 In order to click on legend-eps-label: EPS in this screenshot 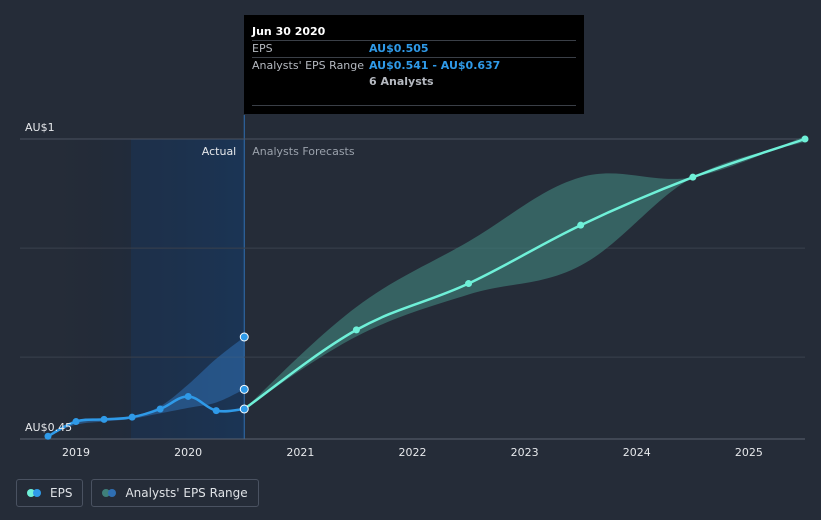, I will do `click(61, 493)`.